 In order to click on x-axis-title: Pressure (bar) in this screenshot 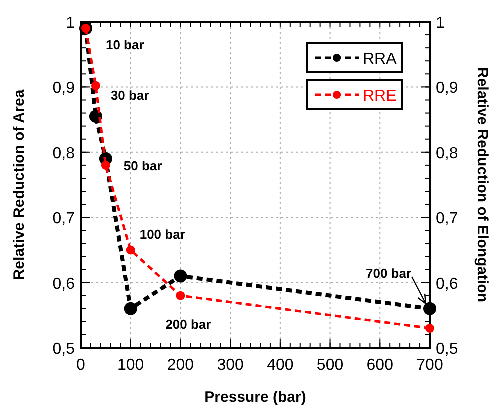, I will do `click(255, 397)`.